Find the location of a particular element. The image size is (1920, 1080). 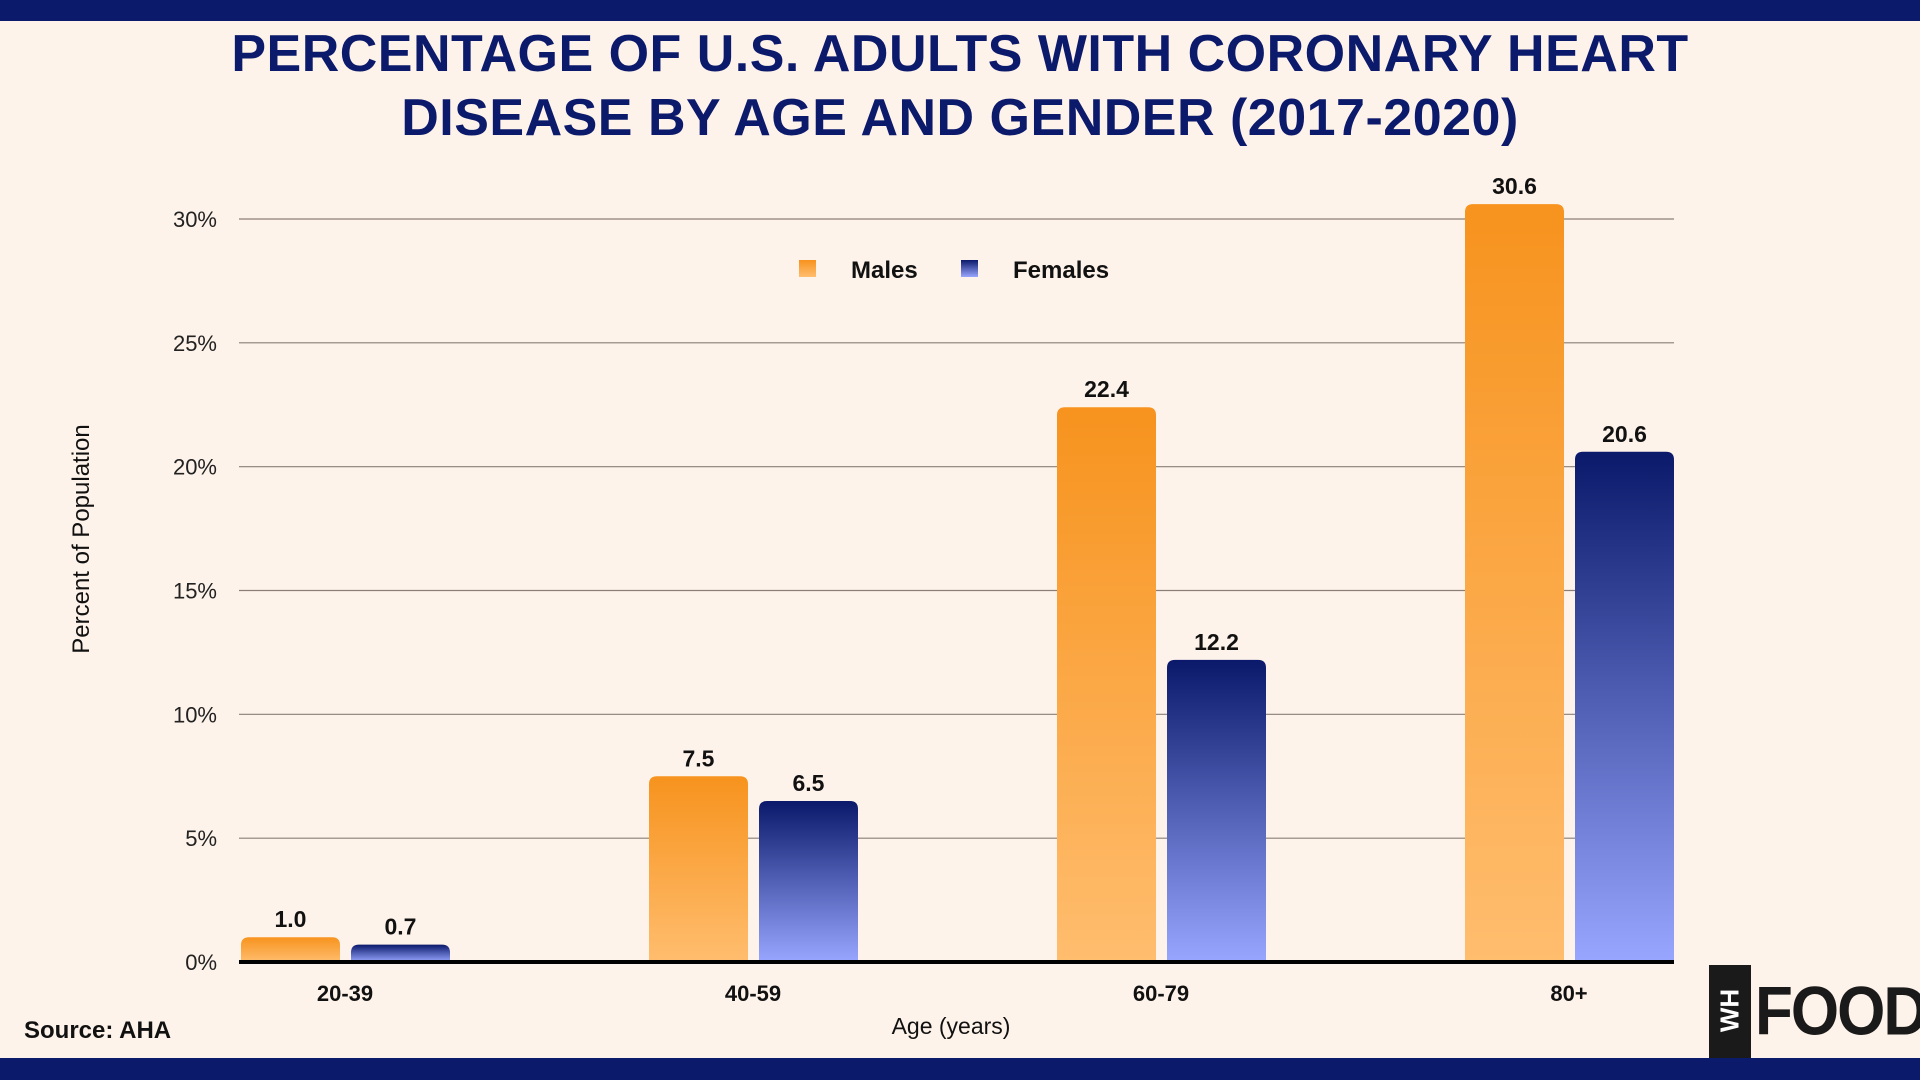

legend-swatch-females is located at coordinates (969, 268).